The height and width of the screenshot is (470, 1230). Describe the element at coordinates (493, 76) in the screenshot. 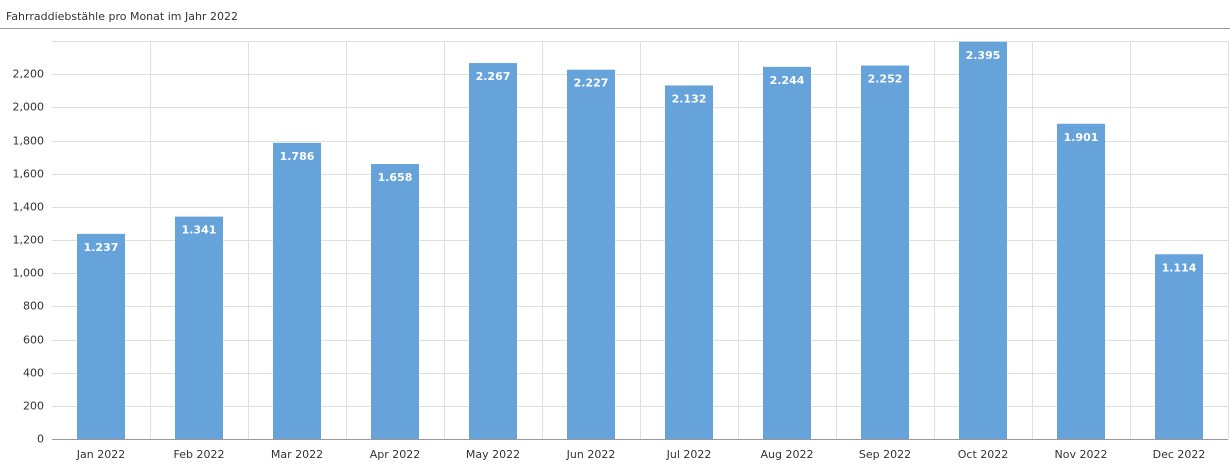

I see `value-label: 2.267` at that location.